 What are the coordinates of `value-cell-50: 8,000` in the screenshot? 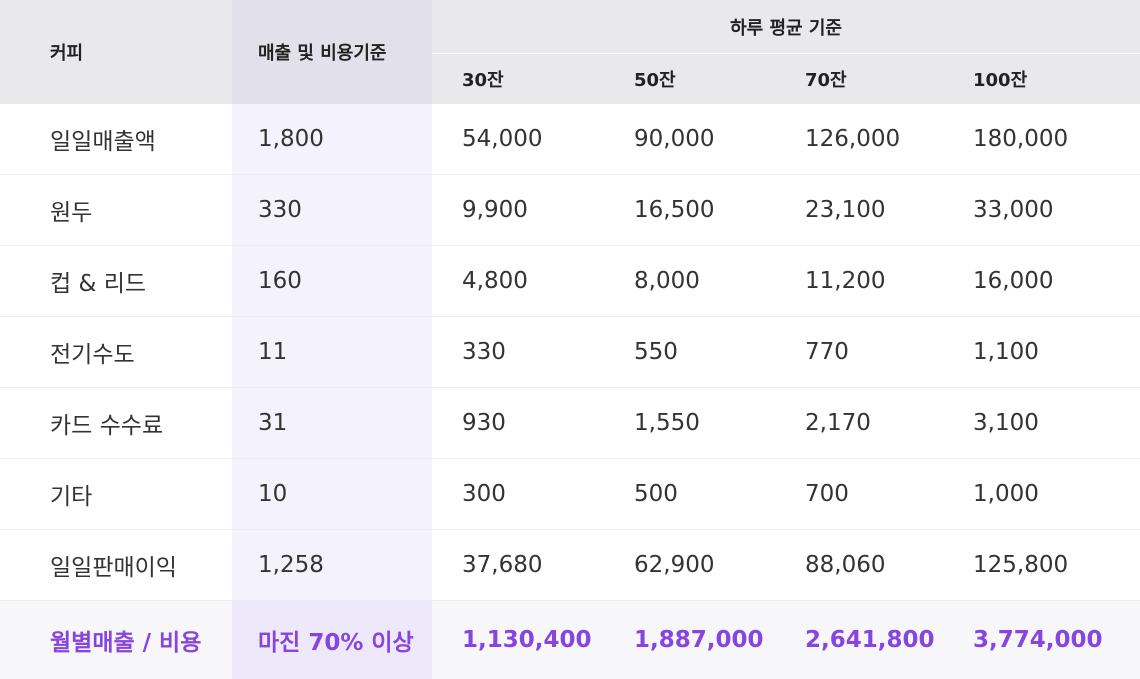 It's located at (689, 281).